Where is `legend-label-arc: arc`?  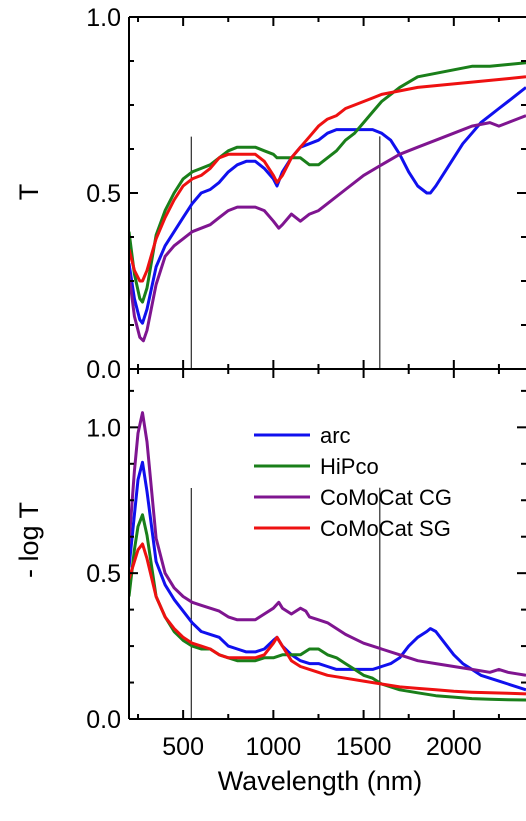
legend-label-arc: arc is located at coordinates (335, 435).